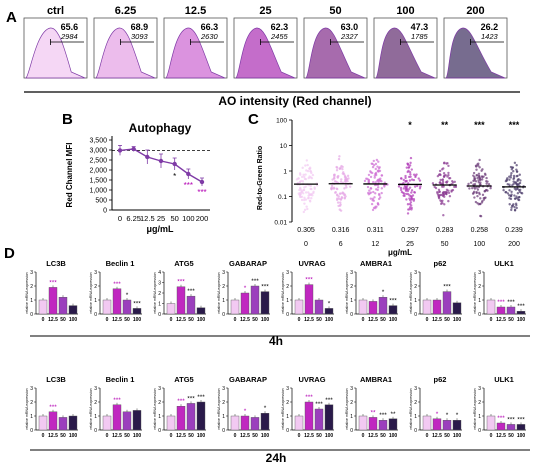  Describe the element at coordinates (349, 36) in the screenshot. I see `gate-mfi: 2327` at that location.